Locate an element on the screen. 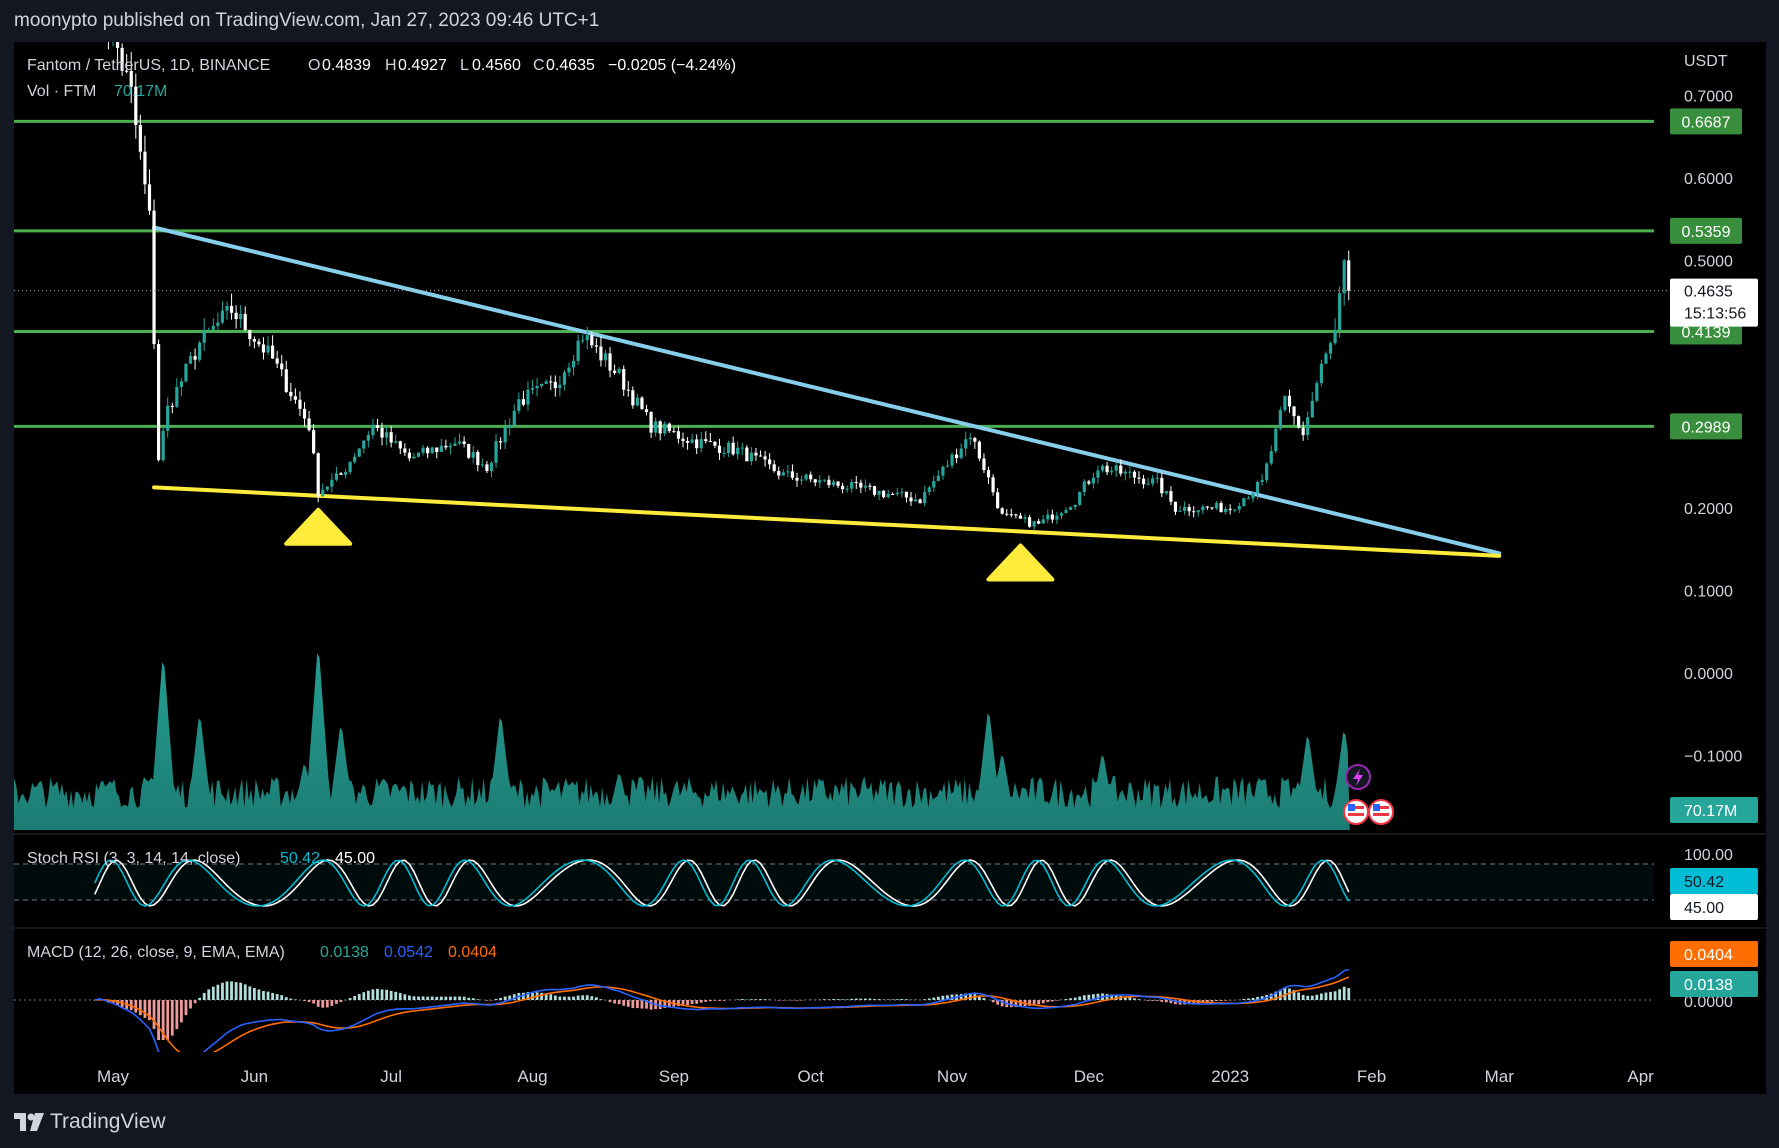  x-tick-label: Apr is located at coordinates (1640, 1076).